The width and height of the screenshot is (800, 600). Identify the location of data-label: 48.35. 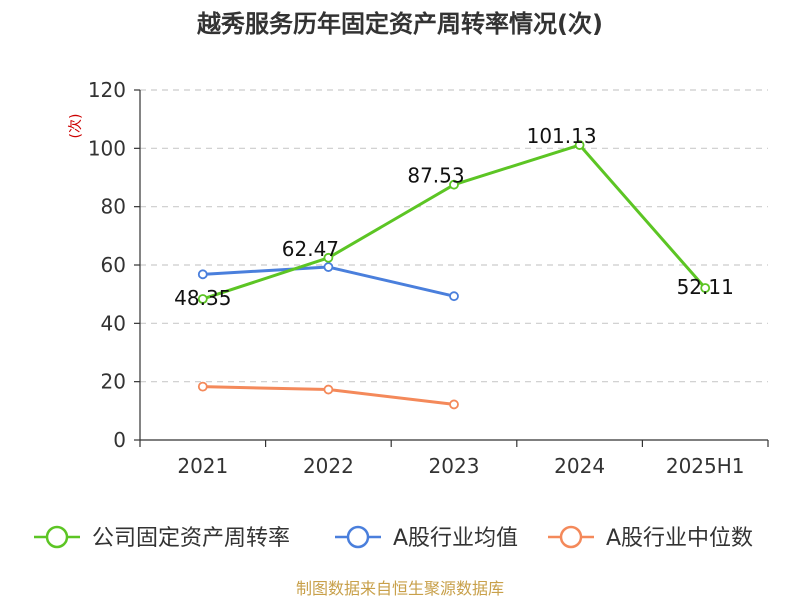
(202, 298).